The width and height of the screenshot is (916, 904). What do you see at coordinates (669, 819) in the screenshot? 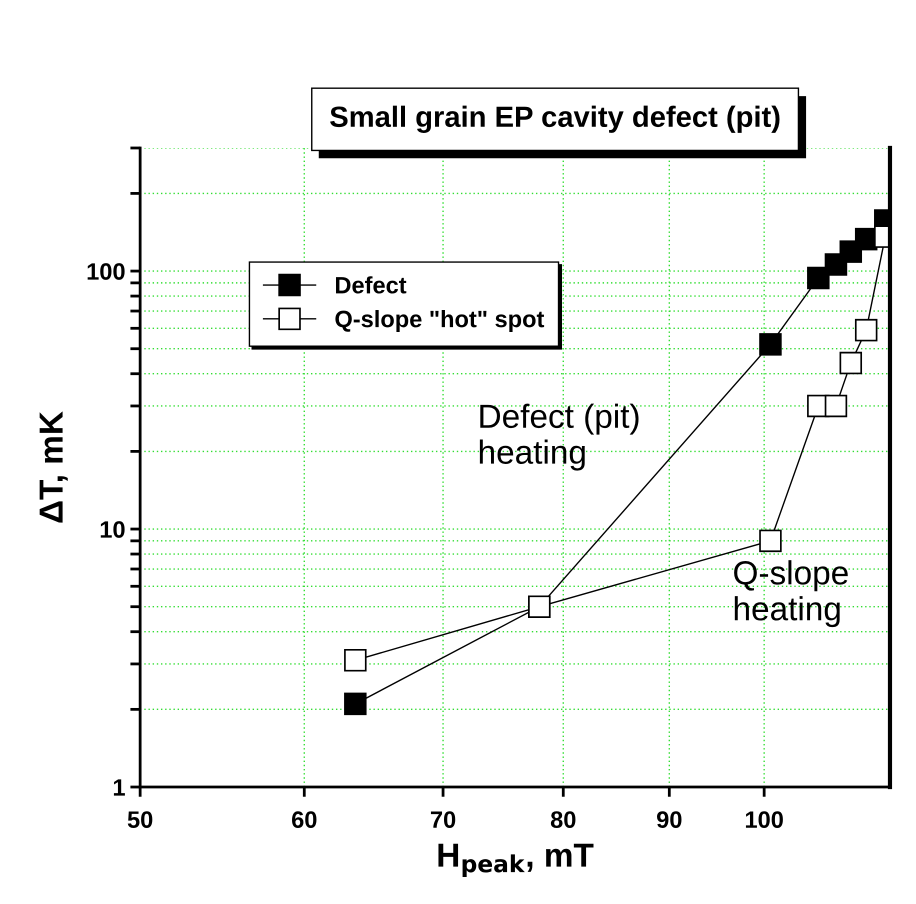
I see `x-tick-label: 90` at bounding box center [669, 819].